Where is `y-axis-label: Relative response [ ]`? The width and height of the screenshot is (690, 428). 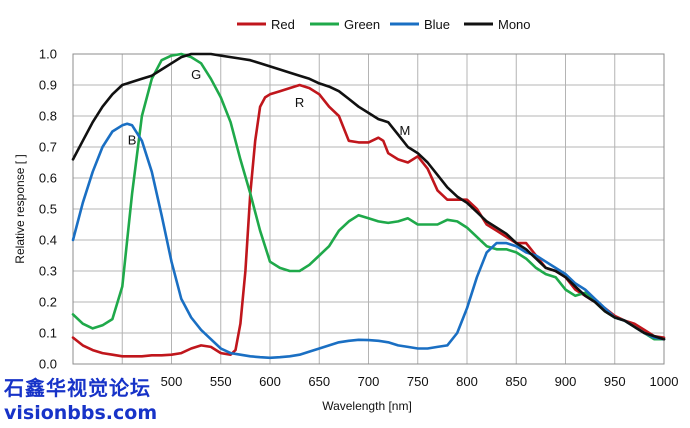 y-axis-label: Relative response [ ] is located at coordinates (20, 208).